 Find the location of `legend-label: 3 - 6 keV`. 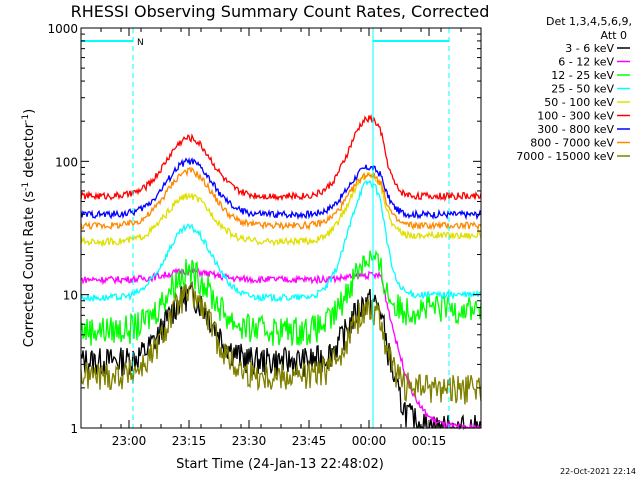

legend-label: 3 - 6 keV is located at coordinates (589, 48).